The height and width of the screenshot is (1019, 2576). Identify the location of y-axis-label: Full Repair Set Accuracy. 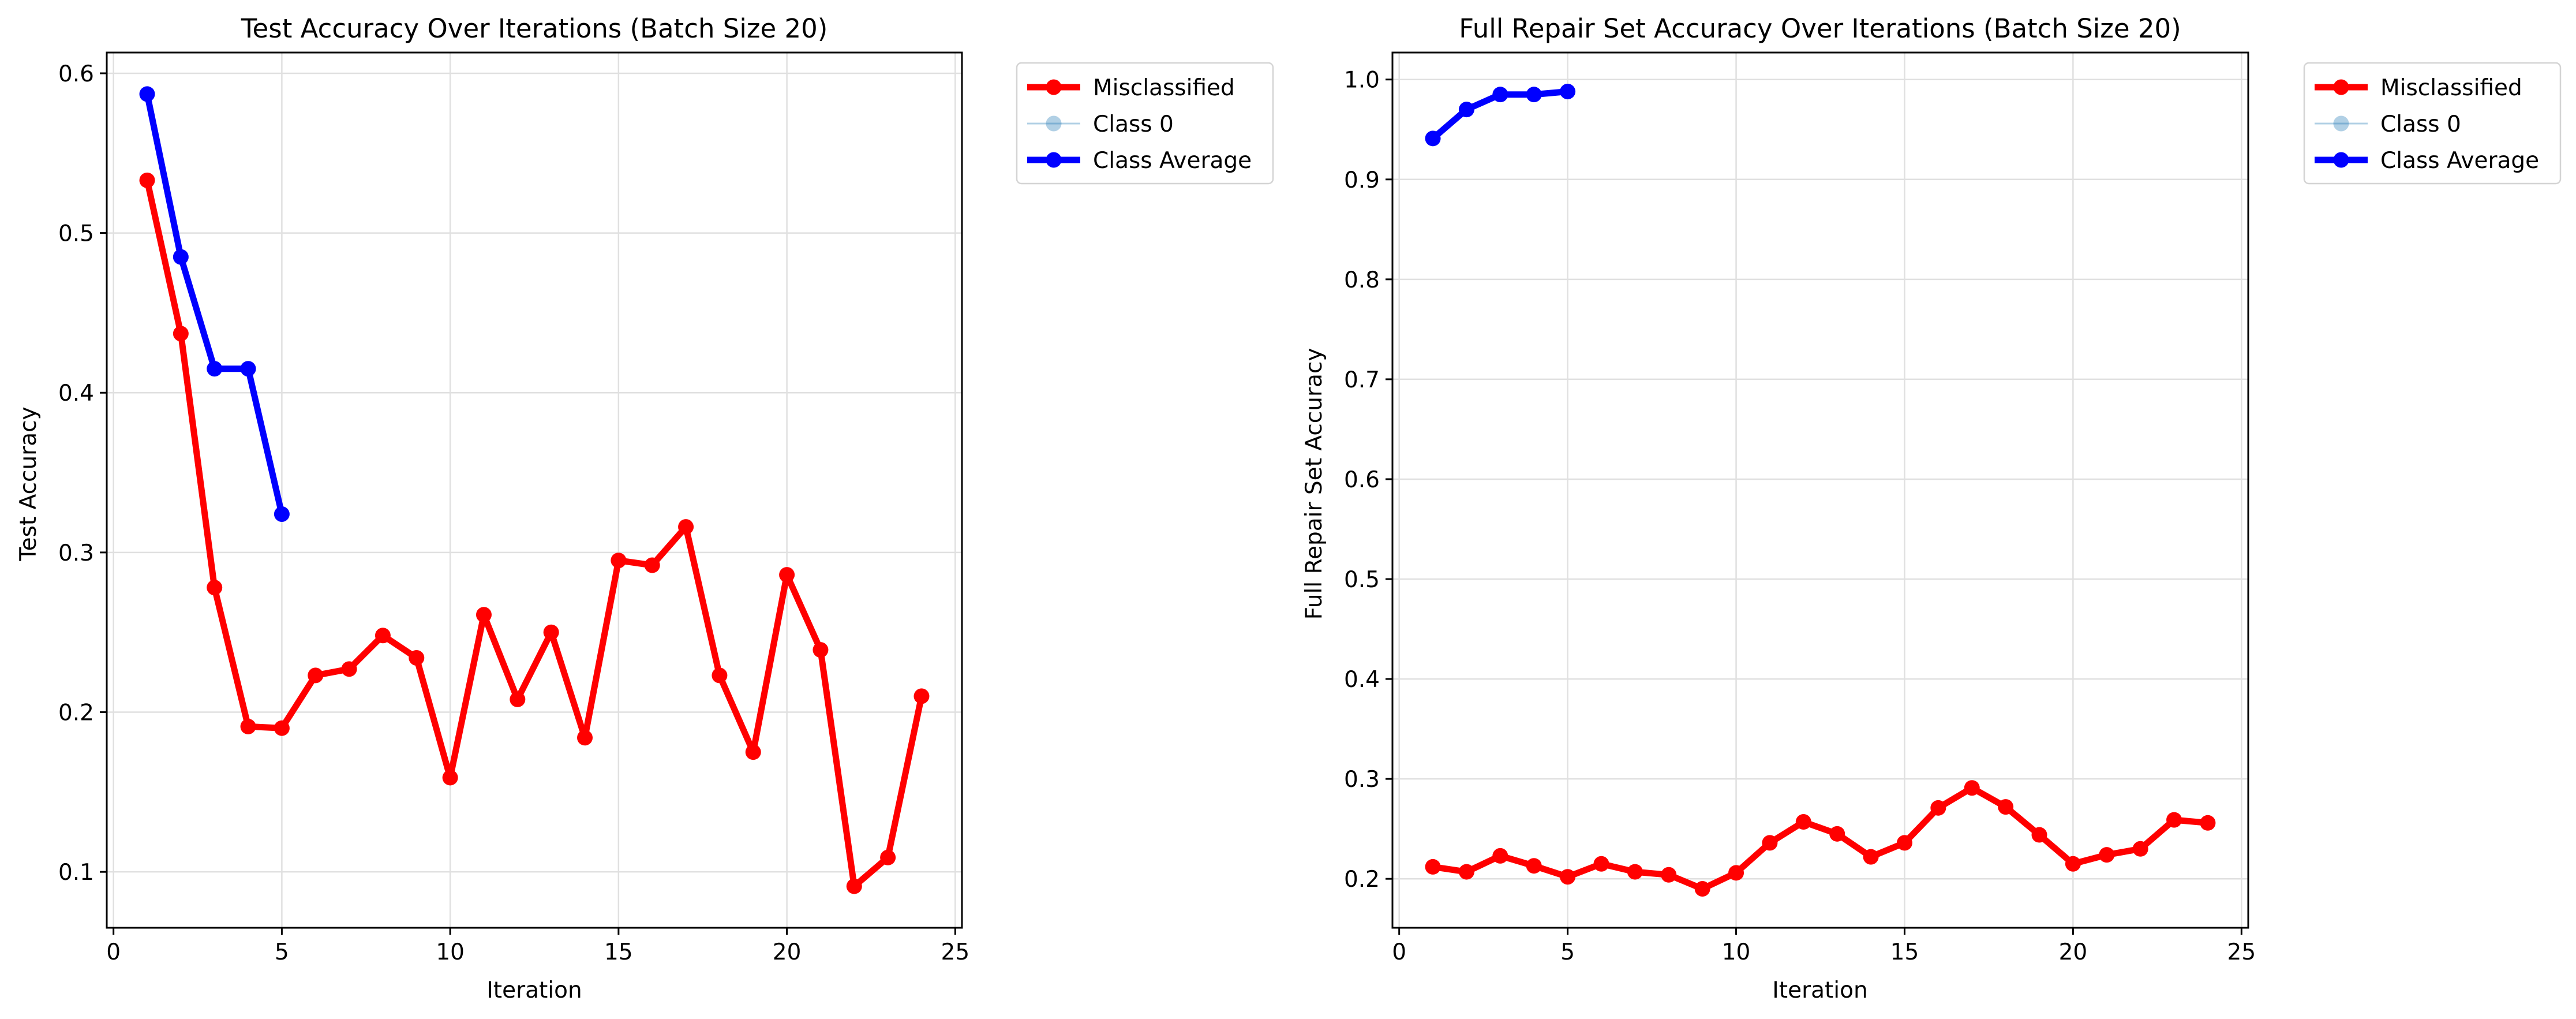
(1314, 484).